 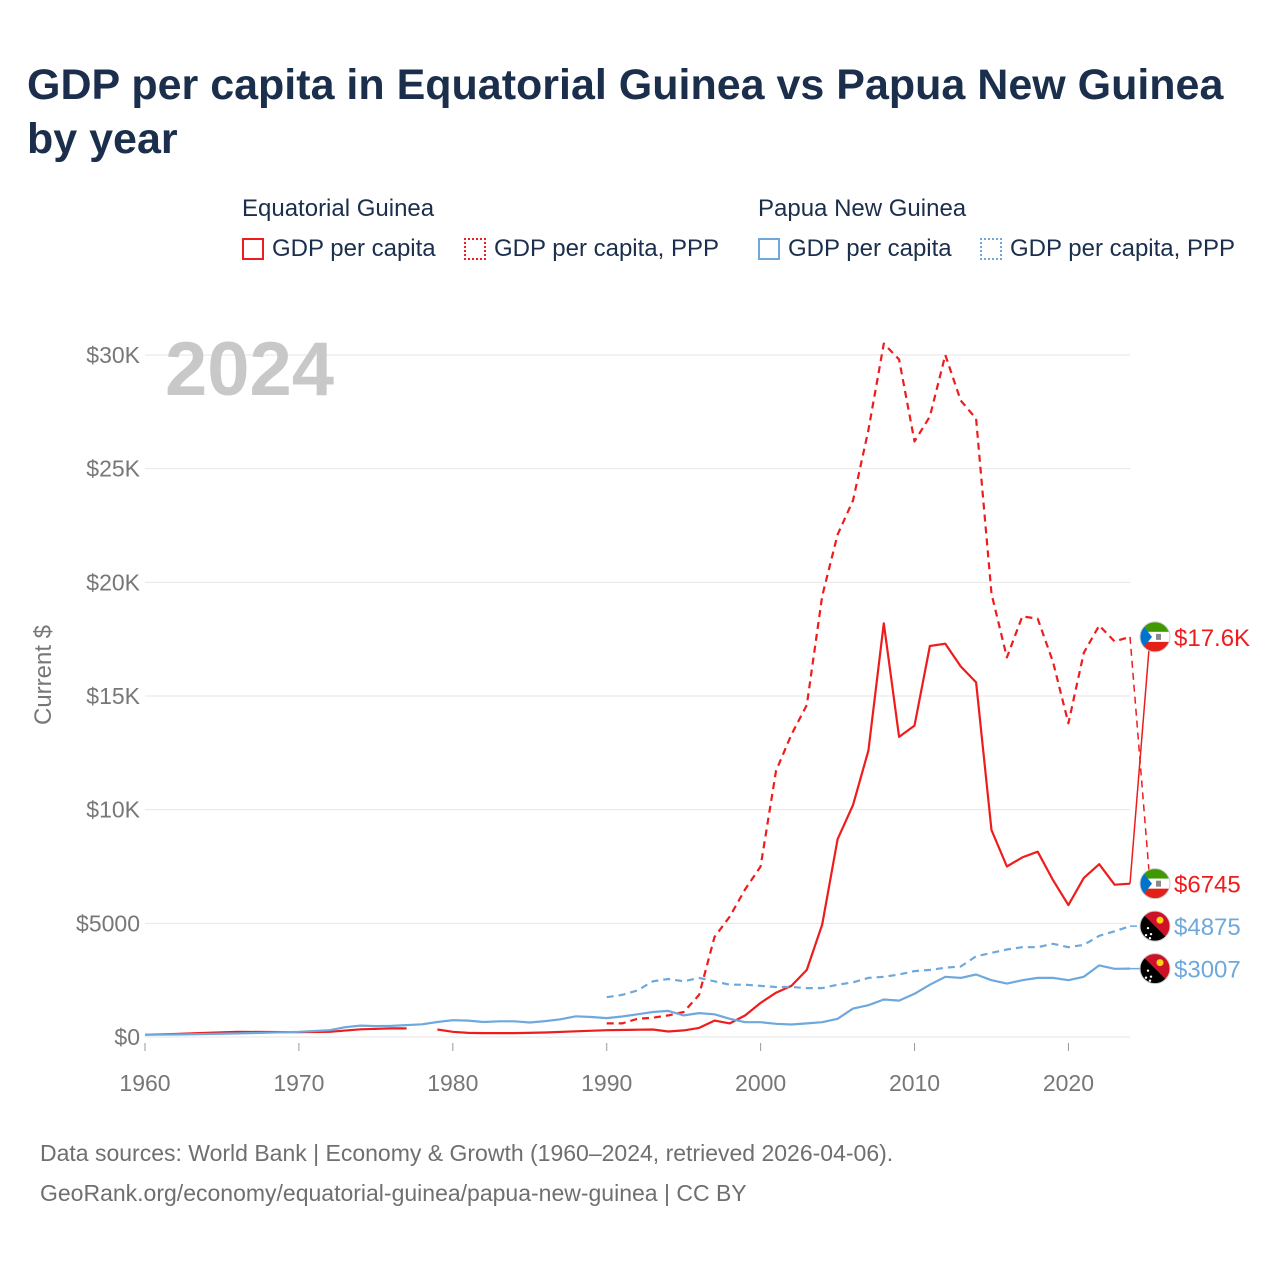 I want to click on y-tick-label: $15K, so click(x=113, y=696).